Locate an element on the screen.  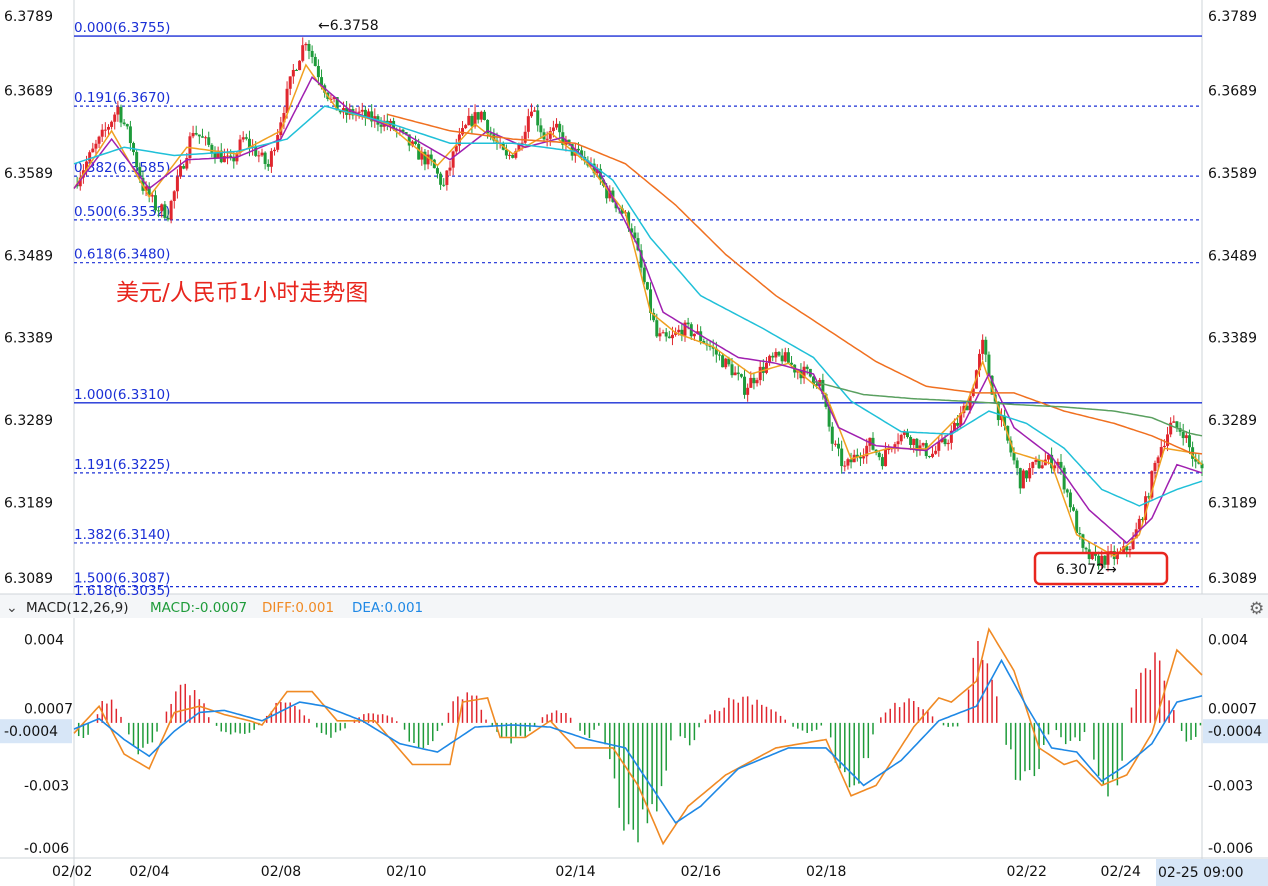
date-axis-tick: 02/16 is located at coordinates (701, 872).